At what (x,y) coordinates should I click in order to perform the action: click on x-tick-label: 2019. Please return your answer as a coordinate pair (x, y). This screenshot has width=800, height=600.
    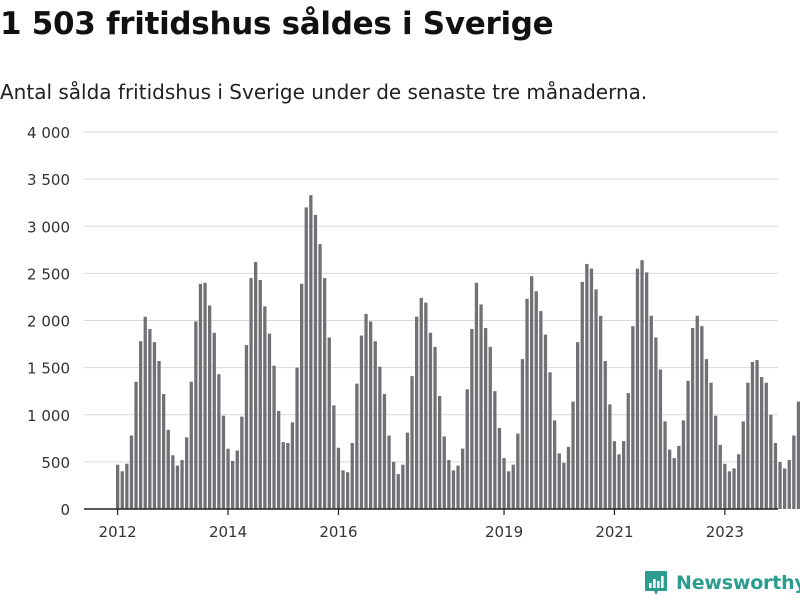
    Looking at the image, I should click on (504, 532).